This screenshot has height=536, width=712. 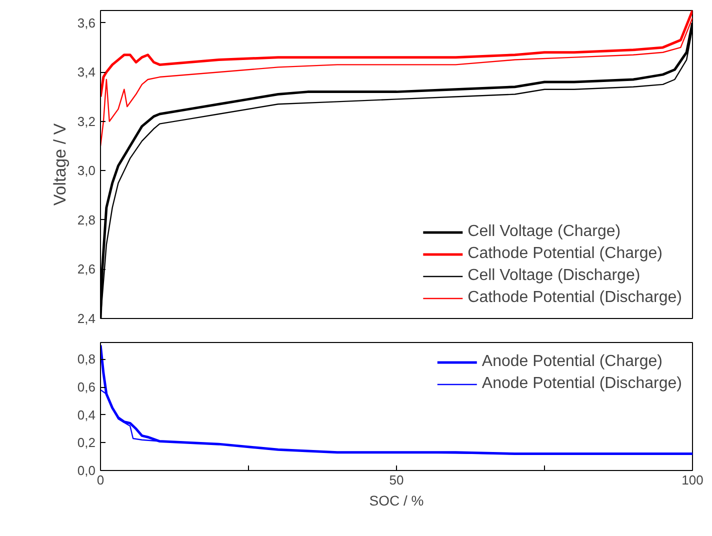 What do you see at coordinates (572, 362) in the screenshot?
I see `legend-label: Anode Potential (Charge)` at bounding box center [572, 362].